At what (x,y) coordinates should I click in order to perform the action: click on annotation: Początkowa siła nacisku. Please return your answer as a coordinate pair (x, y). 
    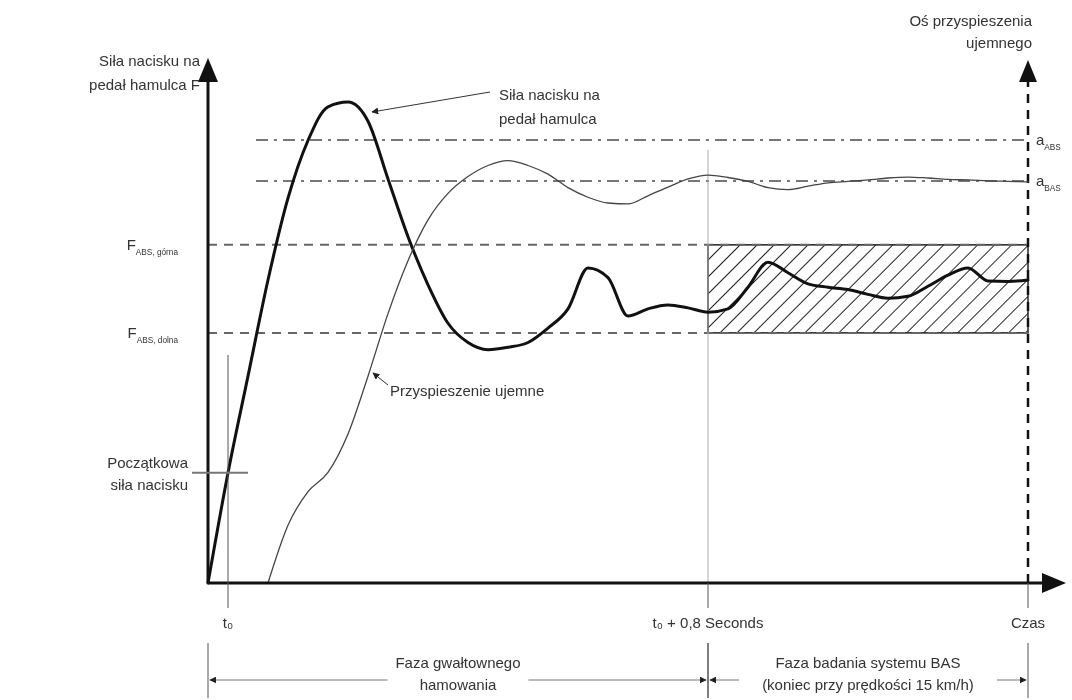
    Looking at the image, I should click on (148, 473).